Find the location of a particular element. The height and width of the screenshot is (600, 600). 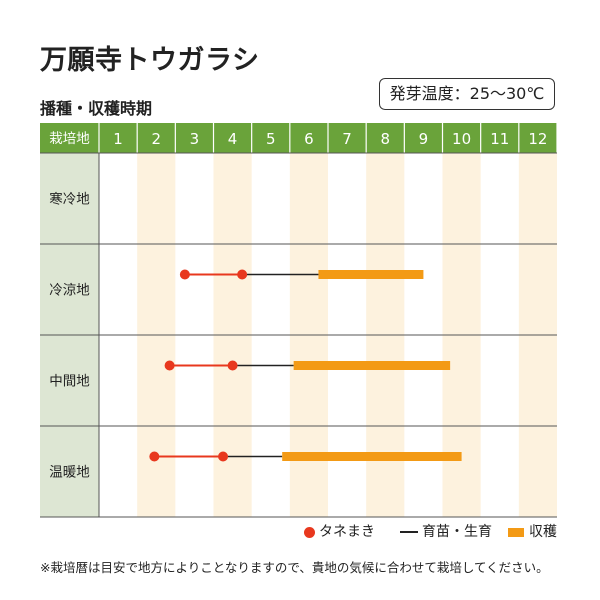

legend: タネまき 育苗・生育 収穫 is located at coordinates (430, 532).